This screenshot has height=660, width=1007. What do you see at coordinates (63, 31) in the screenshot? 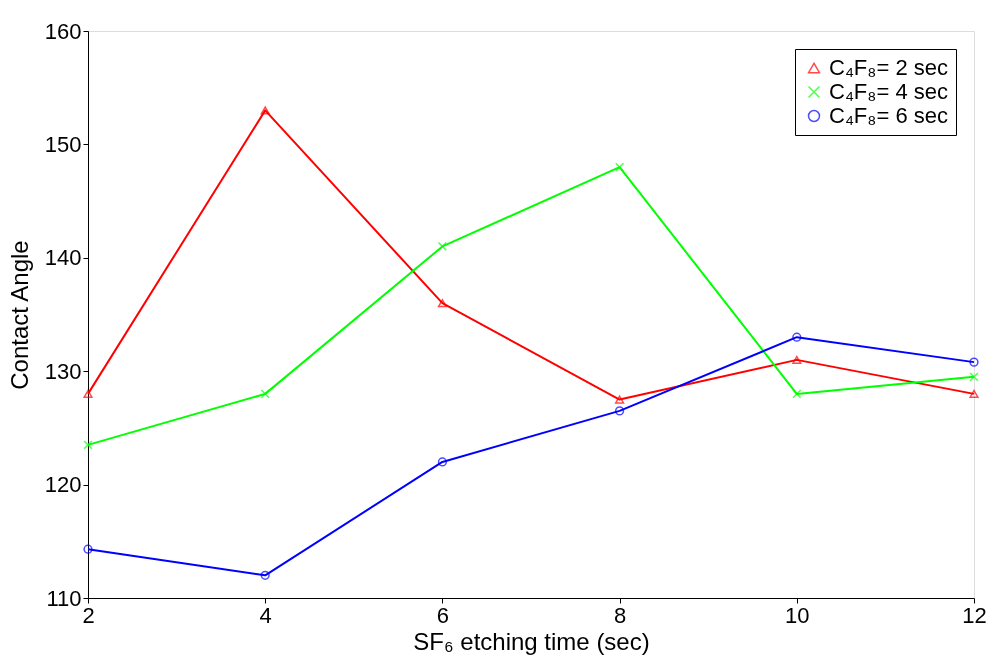
I see `y-tick-label: 160` at bounding box center [63, 31].